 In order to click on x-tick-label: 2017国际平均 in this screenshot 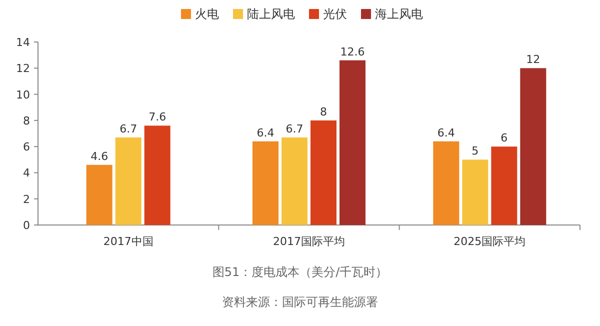, I will do `click(309, 241)`.